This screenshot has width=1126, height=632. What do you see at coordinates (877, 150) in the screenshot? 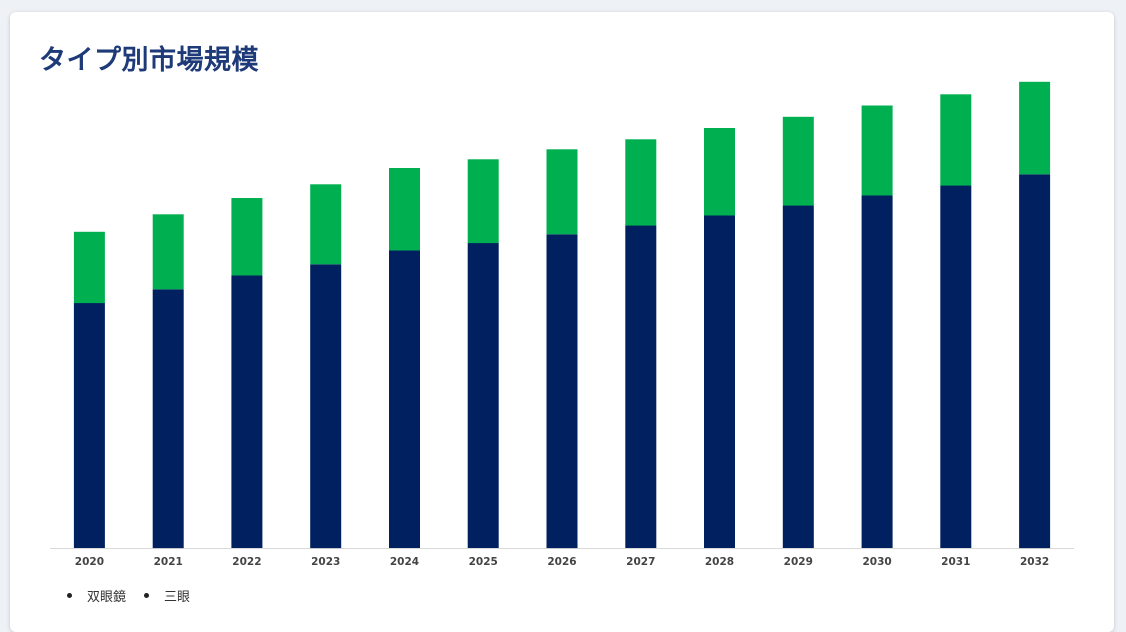
I see `bar-trinocular-2030` at bounding box center [877, 150].